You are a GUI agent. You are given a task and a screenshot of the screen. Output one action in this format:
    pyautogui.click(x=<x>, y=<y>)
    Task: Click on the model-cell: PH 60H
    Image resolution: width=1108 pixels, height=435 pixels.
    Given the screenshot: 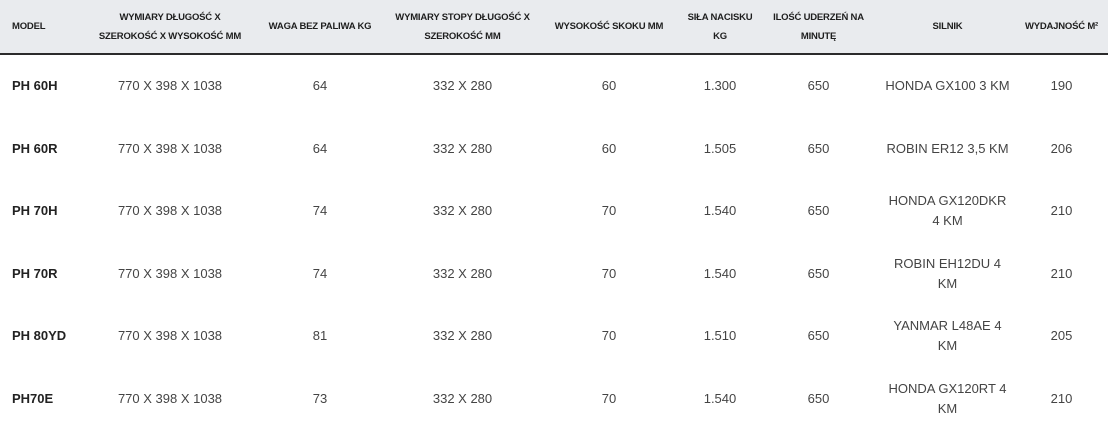 What is the action you would take?
    pyautogui.click(x=35, y=86)
    